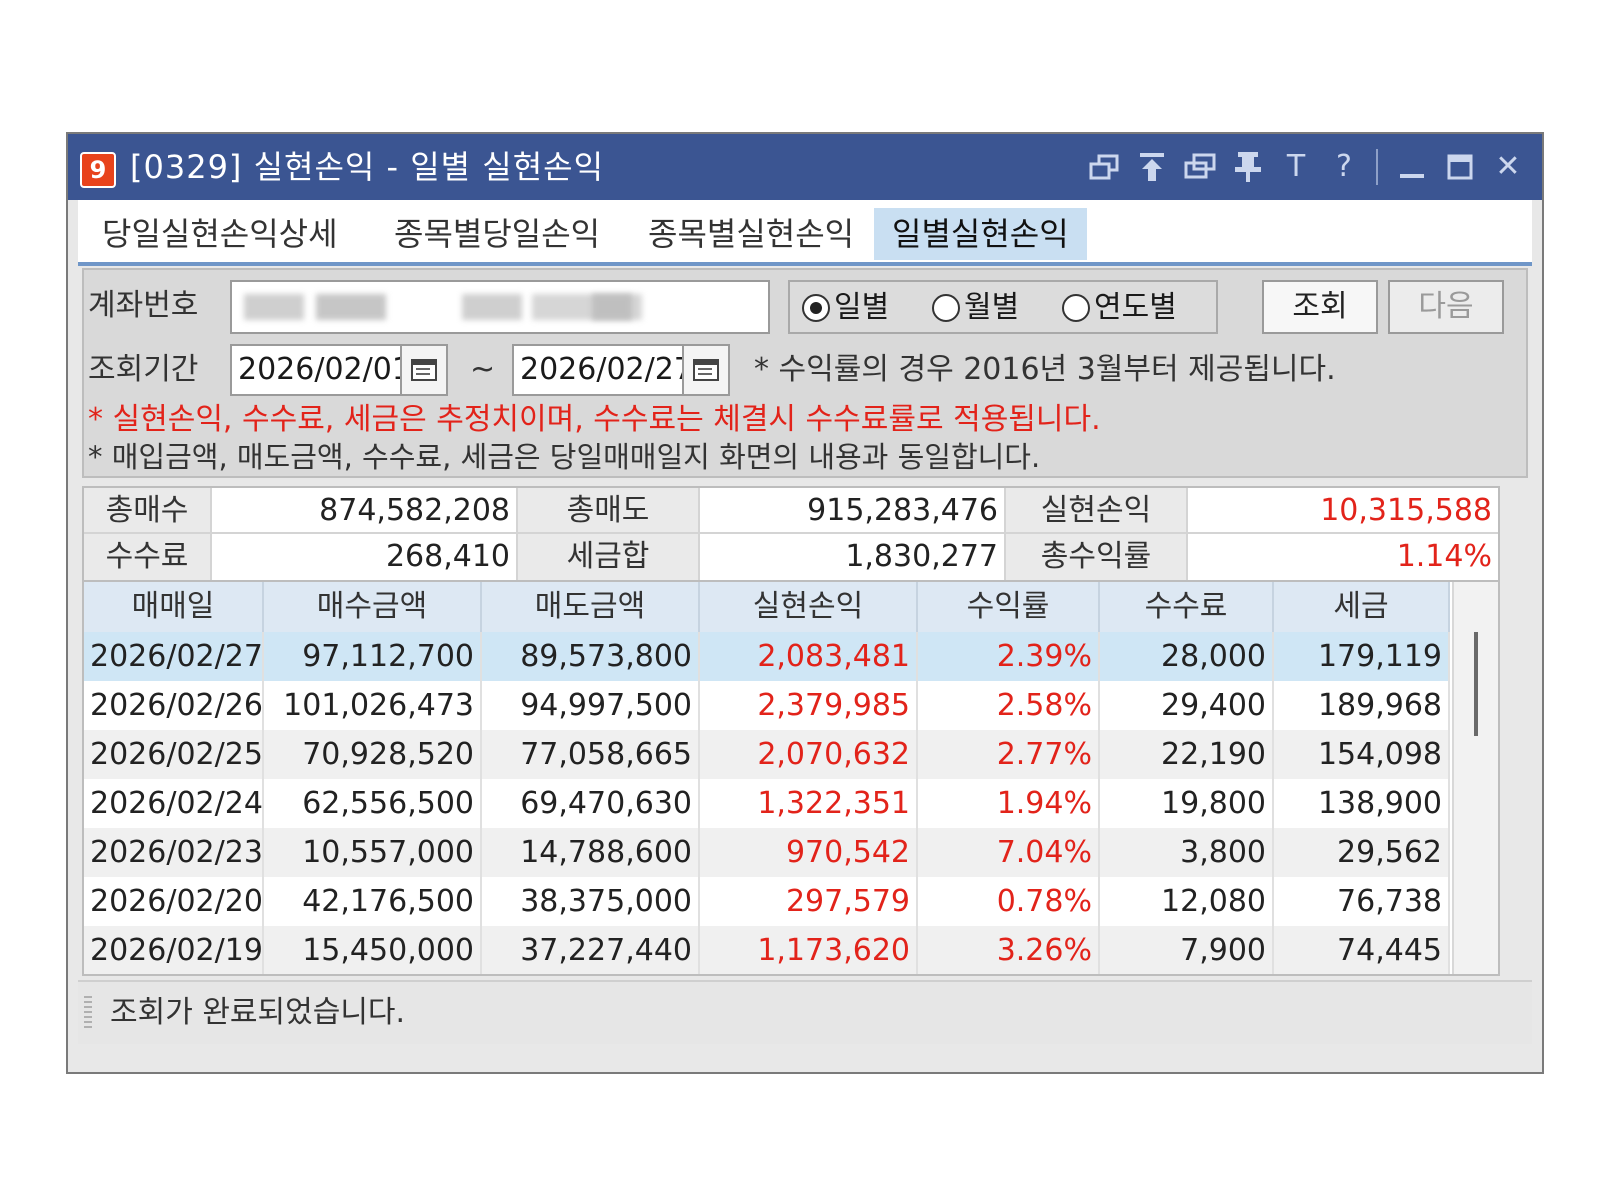  Describe the element at coordinates (591, 656) in the screenshot. I see `cell-sell-amount: 89,573,800` at that location.